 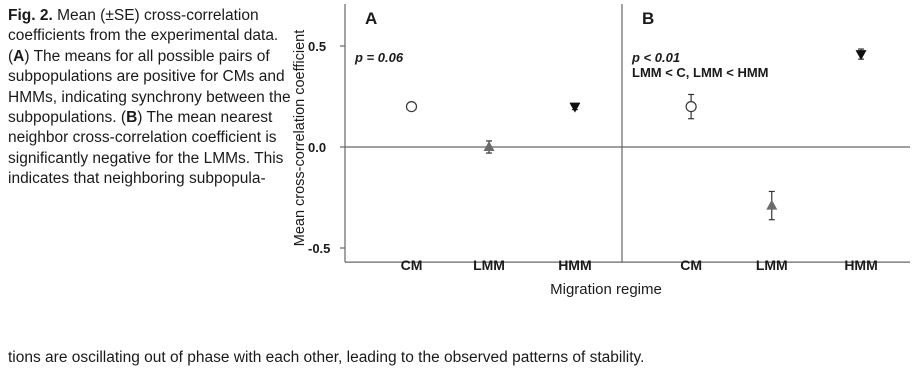 I want to click on panel-annotation: p < 0.01, so click(x=655, y=57).